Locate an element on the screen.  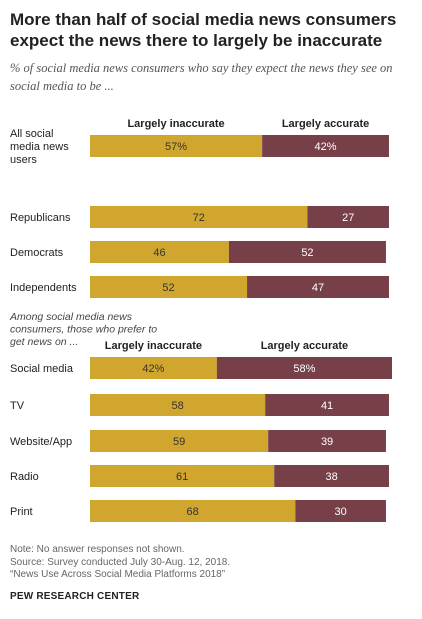
organization-name: PEW RESEARCH CENTER is located at coordinates (75, 596).